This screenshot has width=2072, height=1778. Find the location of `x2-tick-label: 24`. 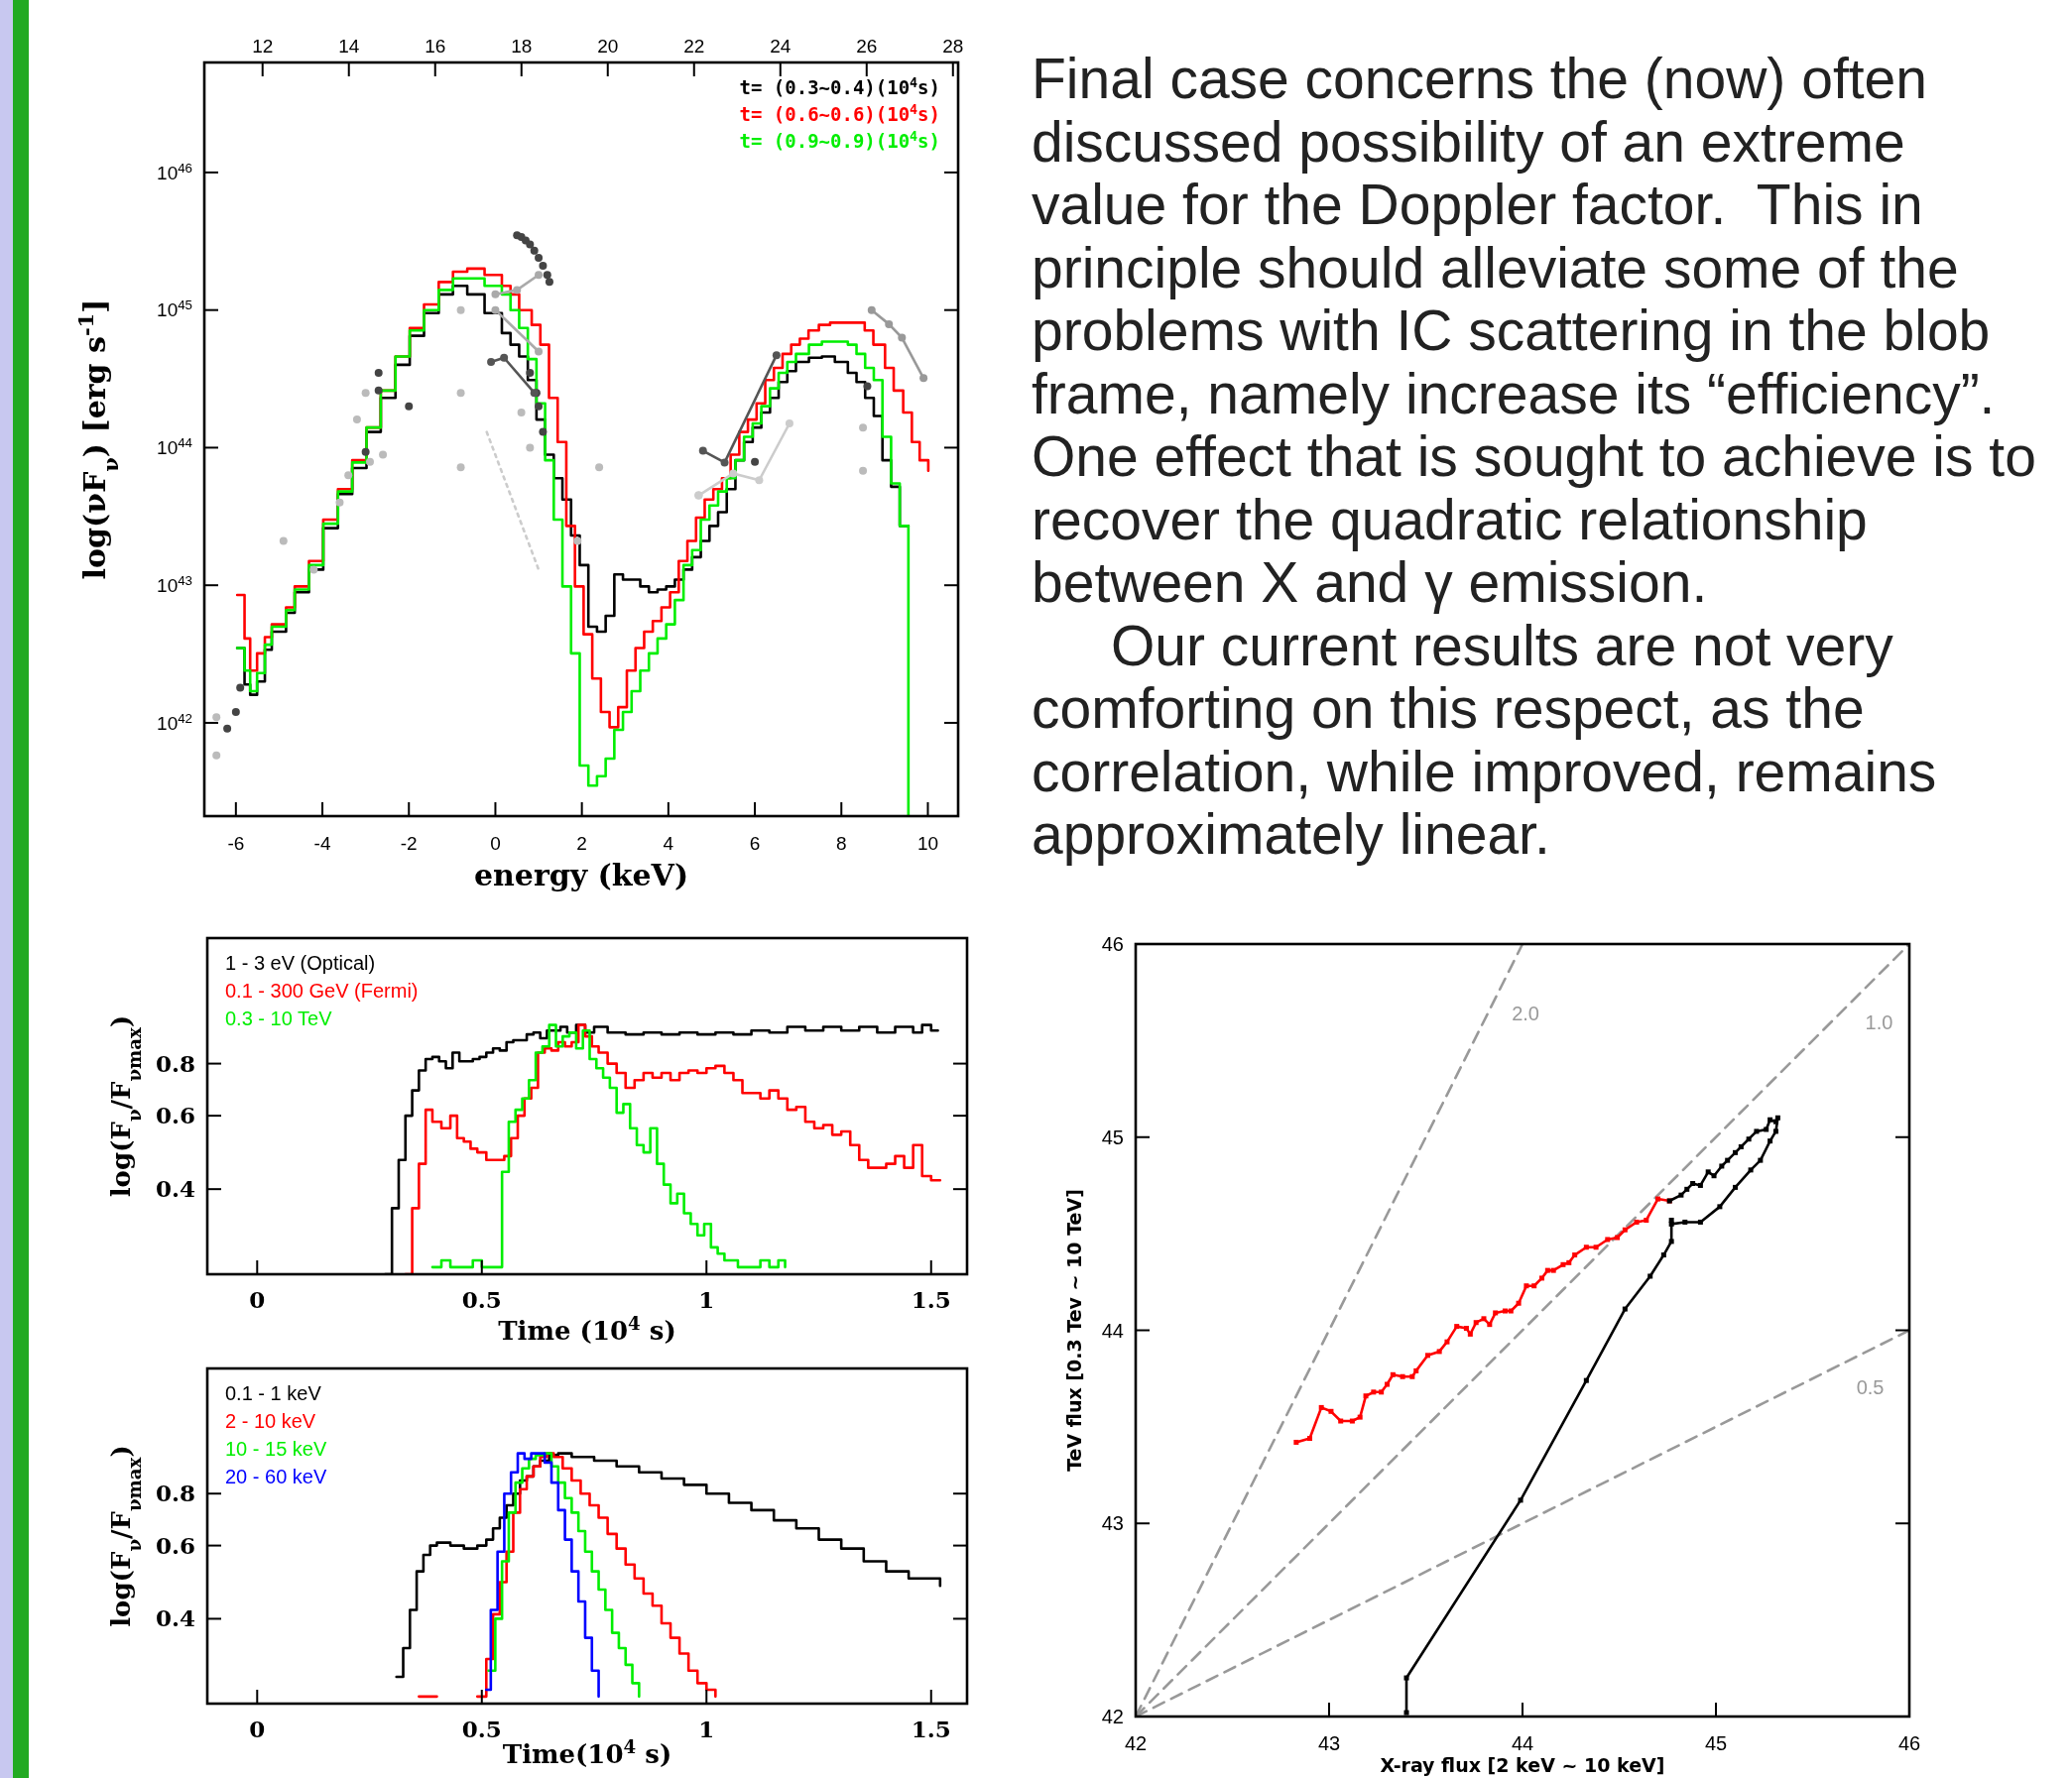

x2-tick-label: 24 is located at coordinates (781, 47).